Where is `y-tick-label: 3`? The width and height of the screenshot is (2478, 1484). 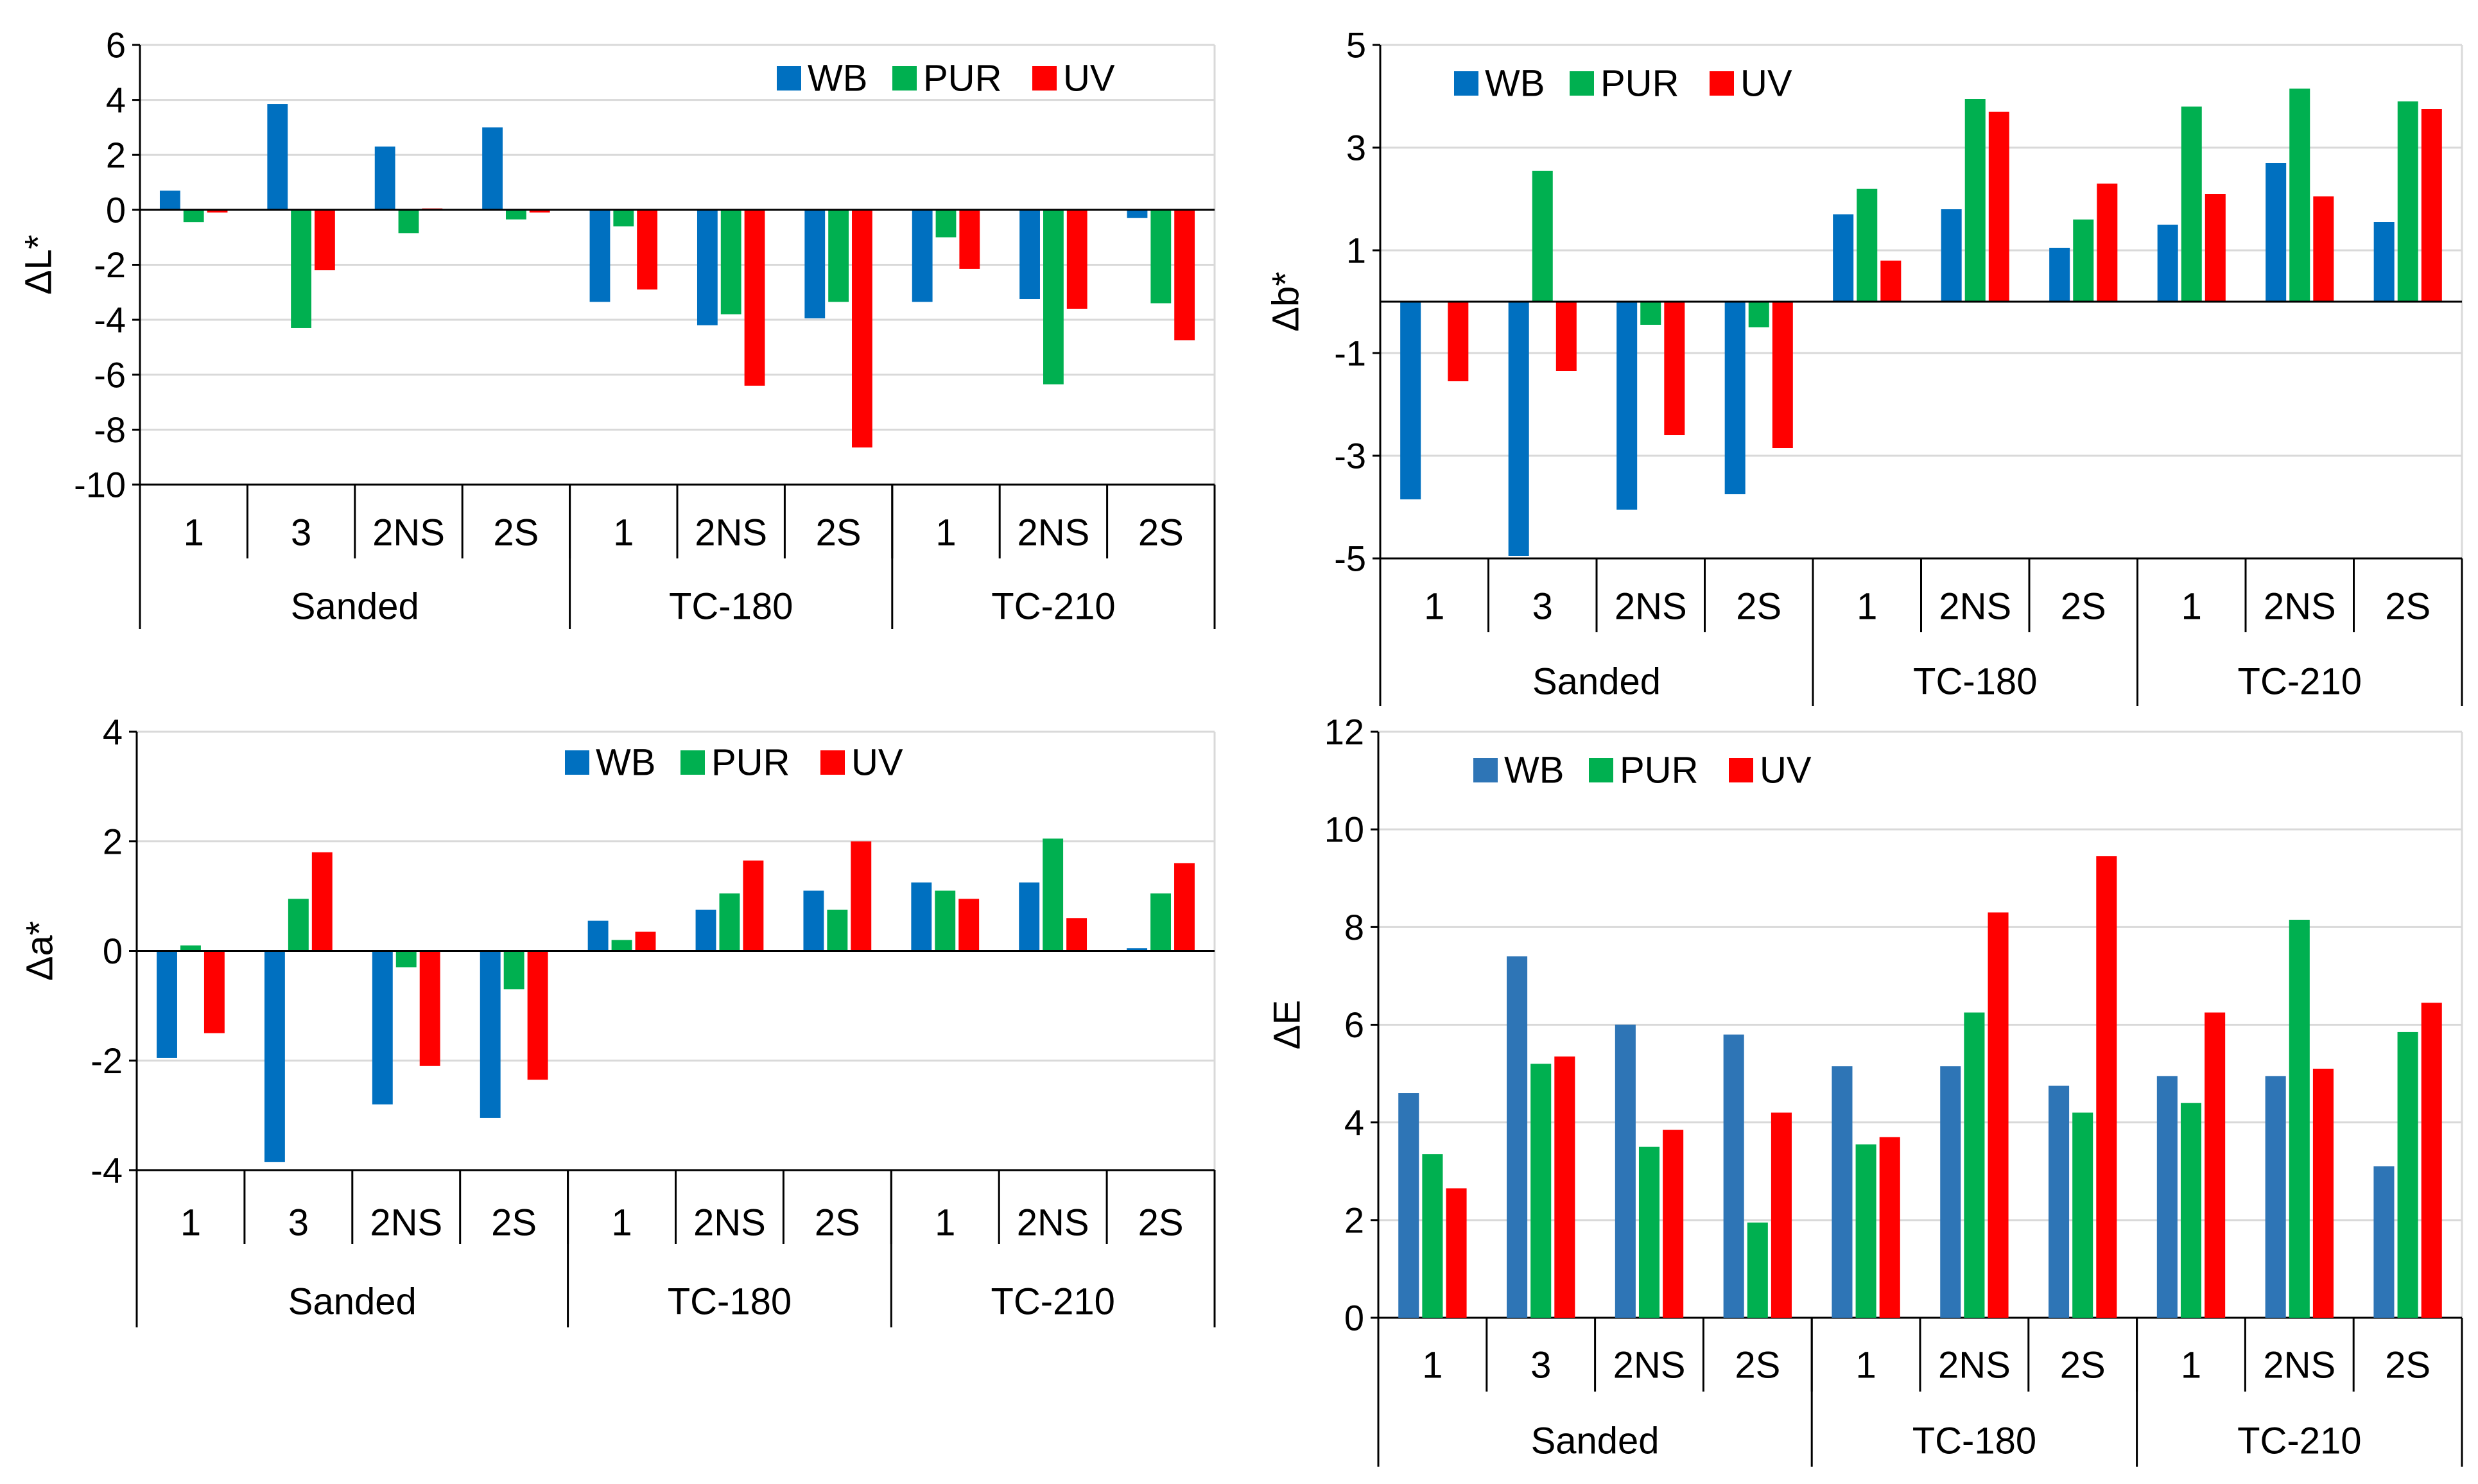 y-tick-label: 3 is located at coordinates (1356, 148).